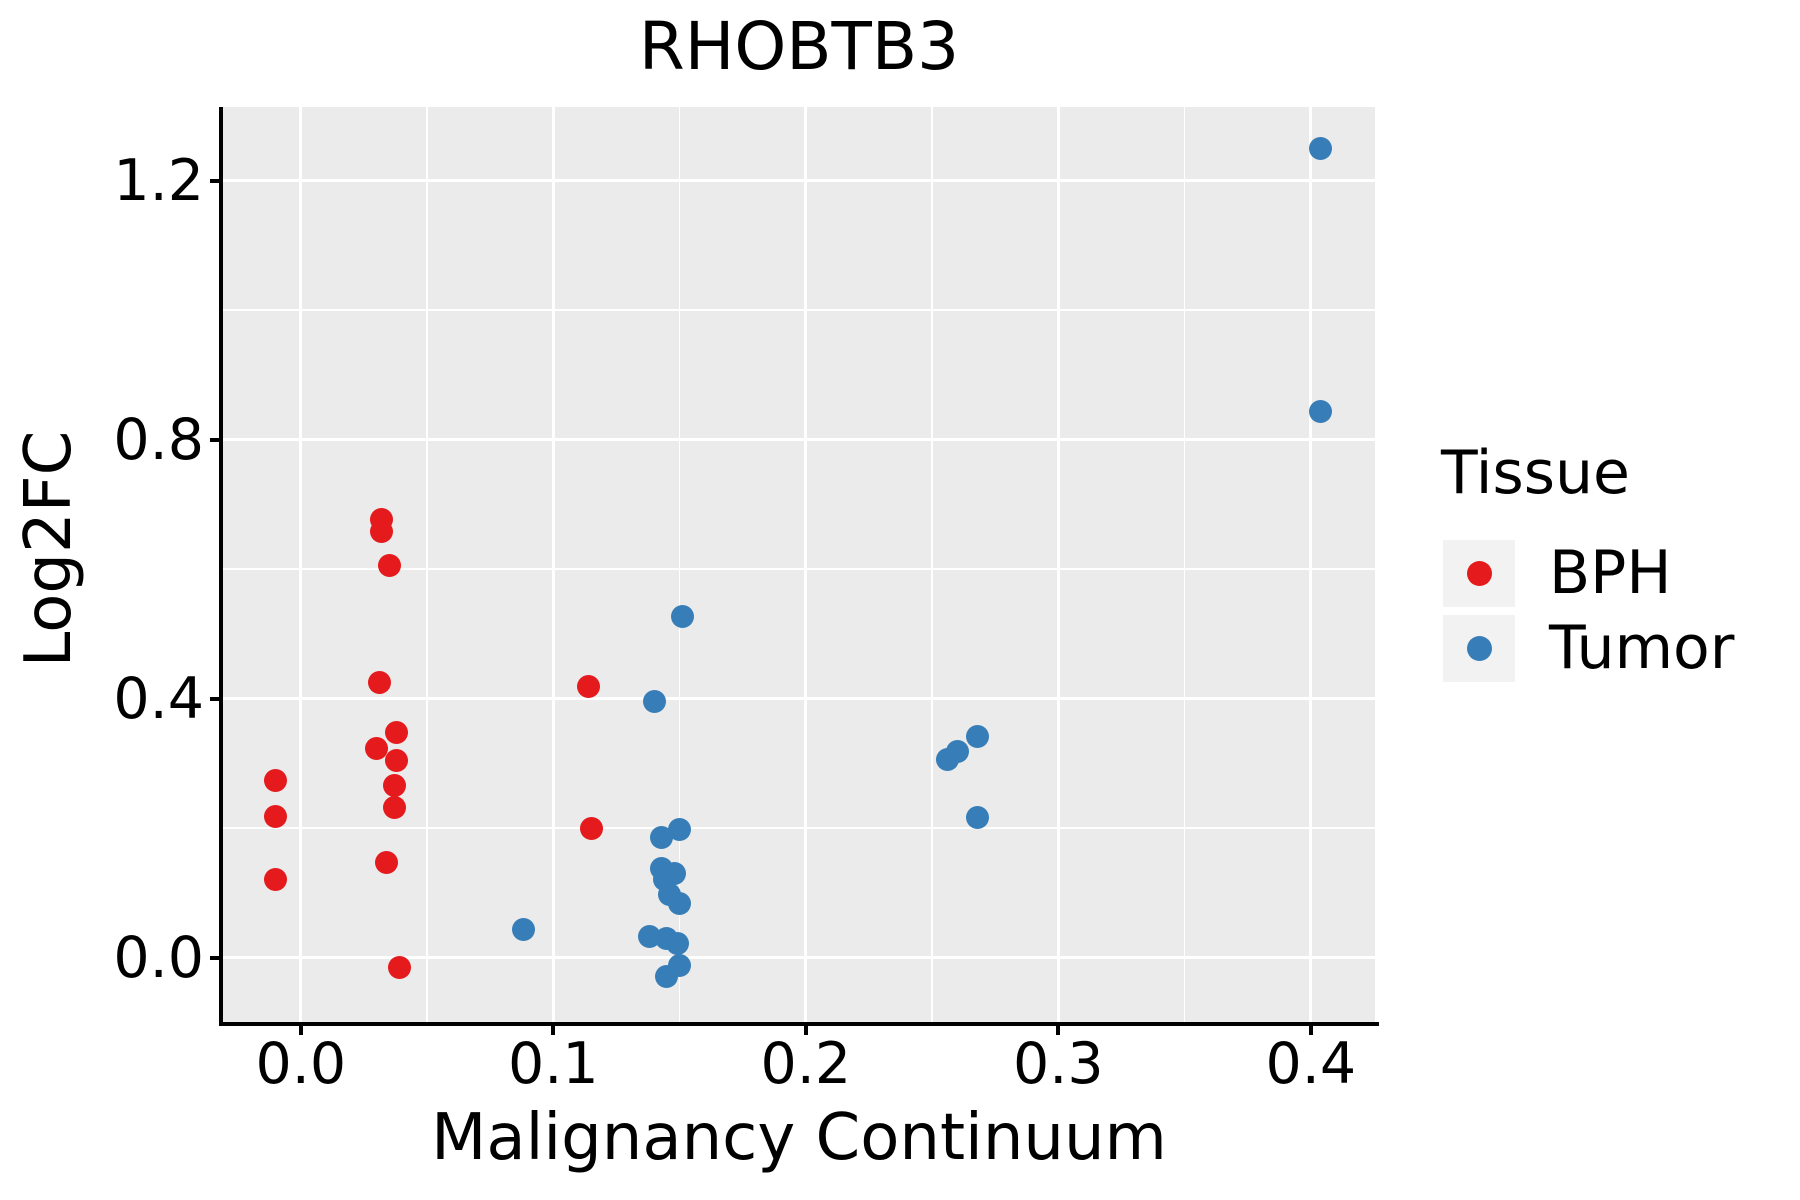  I want to click on legend-key-tumor, so click(1479, 648).